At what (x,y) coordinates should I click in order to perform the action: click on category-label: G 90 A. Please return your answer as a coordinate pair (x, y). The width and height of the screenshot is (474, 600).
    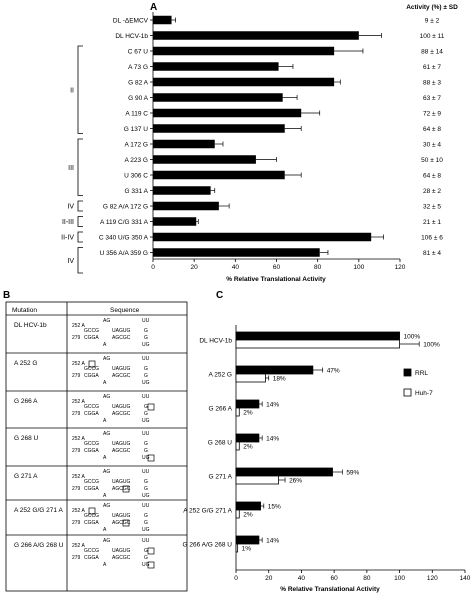
    Looking at the image, I should click on (138, 98).